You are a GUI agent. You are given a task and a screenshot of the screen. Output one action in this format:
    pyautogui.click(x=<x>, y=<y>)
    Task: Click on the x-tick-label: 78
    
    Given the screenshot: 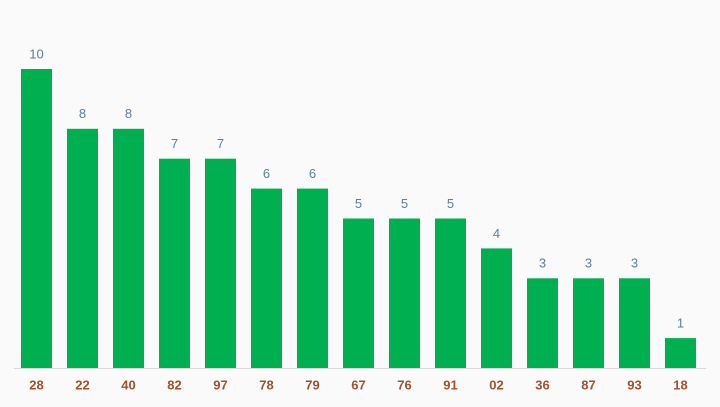 What is the action you would take?
    pyautogui.click(x=266, y=384)
    